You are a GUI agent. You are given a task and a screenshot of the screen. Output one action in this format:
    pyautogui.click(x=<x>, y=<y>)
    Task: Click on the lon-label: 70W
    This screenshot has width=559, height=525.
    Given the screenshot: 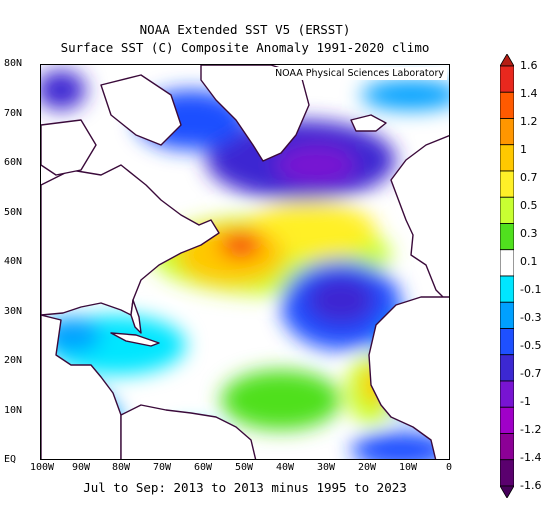 What is the action you would take?
    pyautogui.click(x=162, y=467)
    